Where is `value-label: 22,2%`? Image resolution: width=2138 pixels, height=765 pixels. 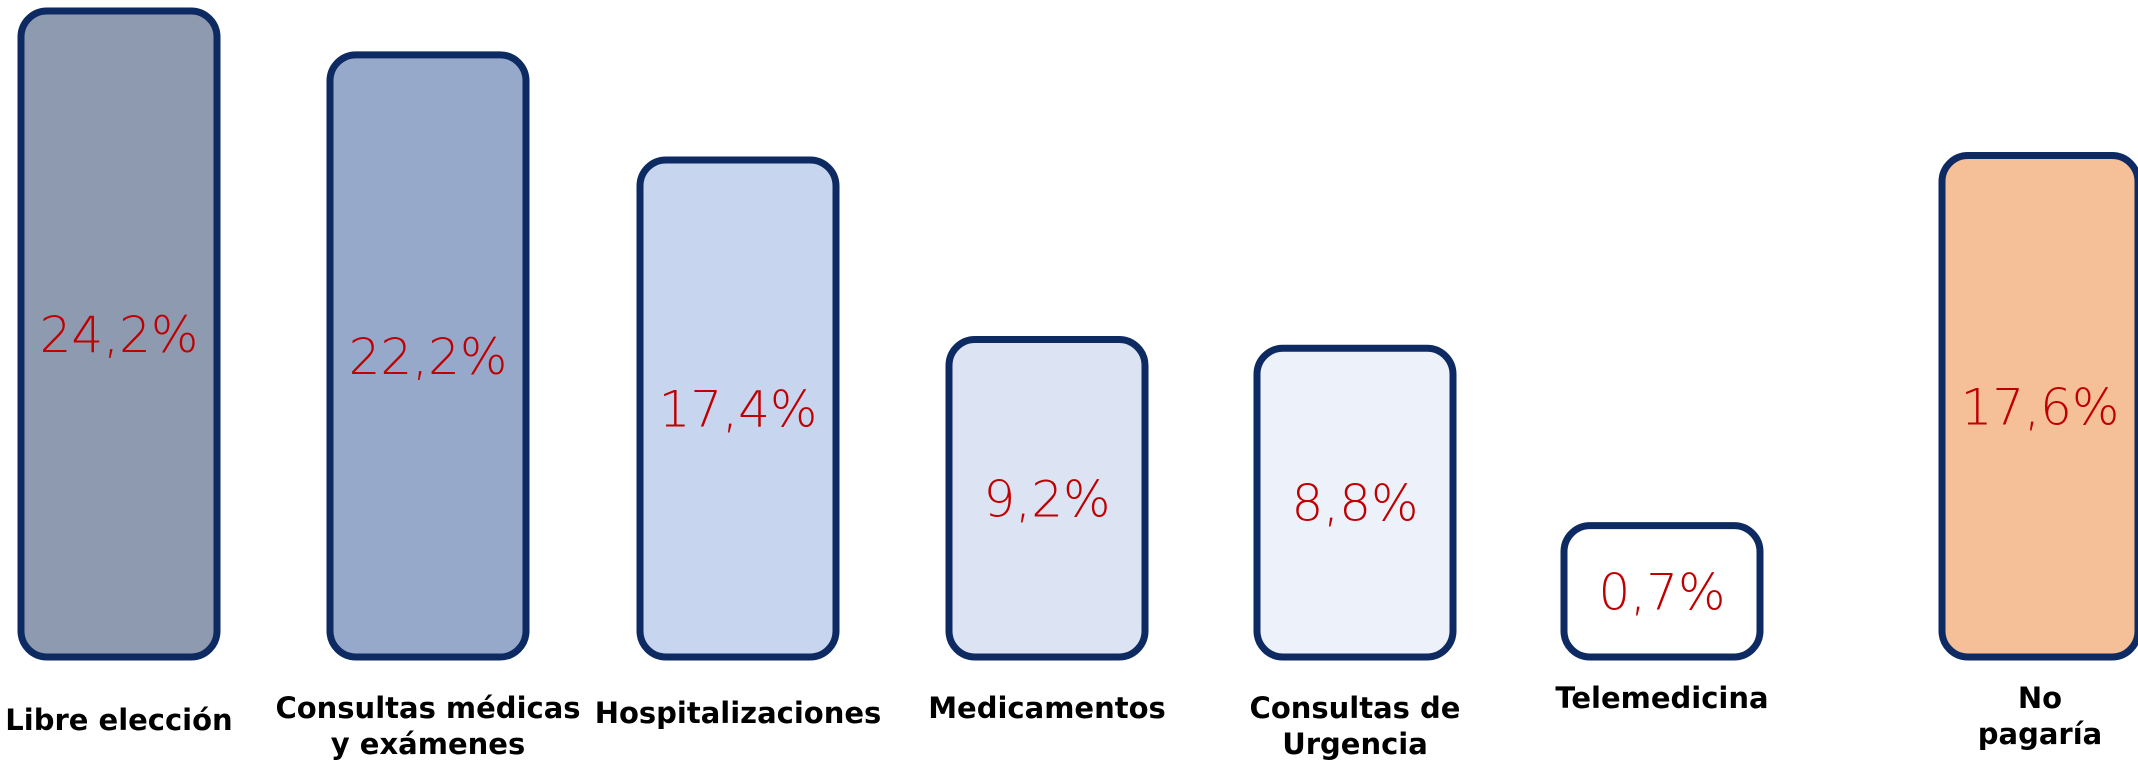 value-label: 22,2% is located at coordinates (428, 357).